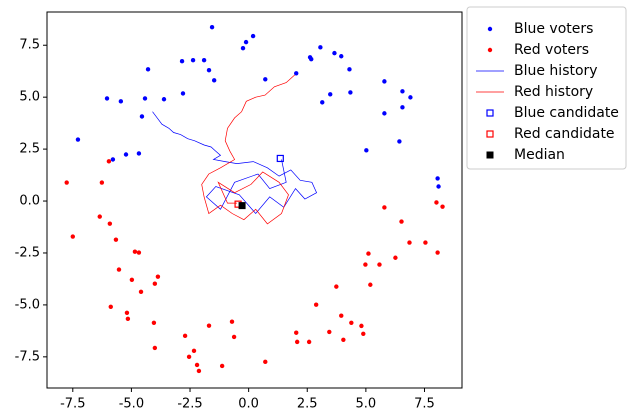 This screenshot has width=632, height=416. I want to click on legend-label: Blue voters, so click(553, 29).